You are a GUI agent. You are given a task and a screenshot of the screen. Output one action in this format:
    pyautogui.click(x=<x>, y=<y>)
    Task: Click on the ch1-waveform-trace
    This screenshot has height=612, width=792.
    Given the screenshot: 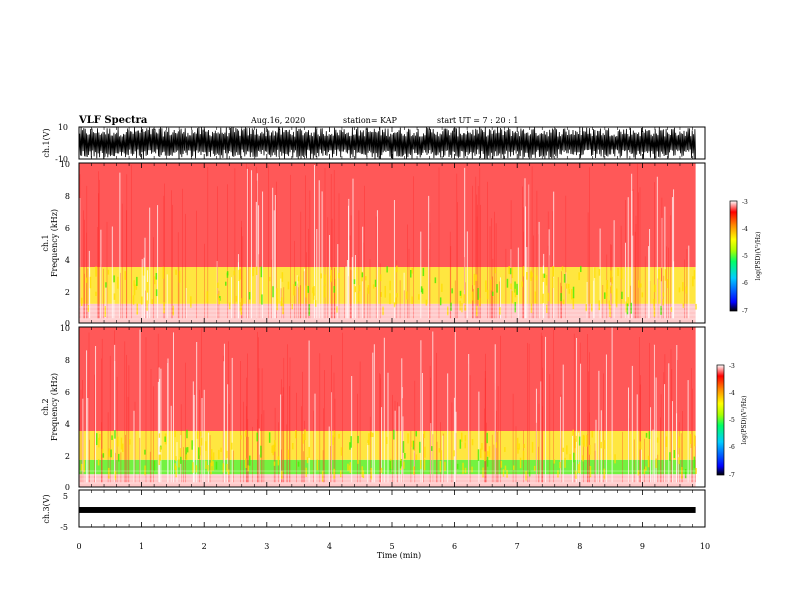 What is the action you would take?
    pyautogui.click(x=387, y=143)
    